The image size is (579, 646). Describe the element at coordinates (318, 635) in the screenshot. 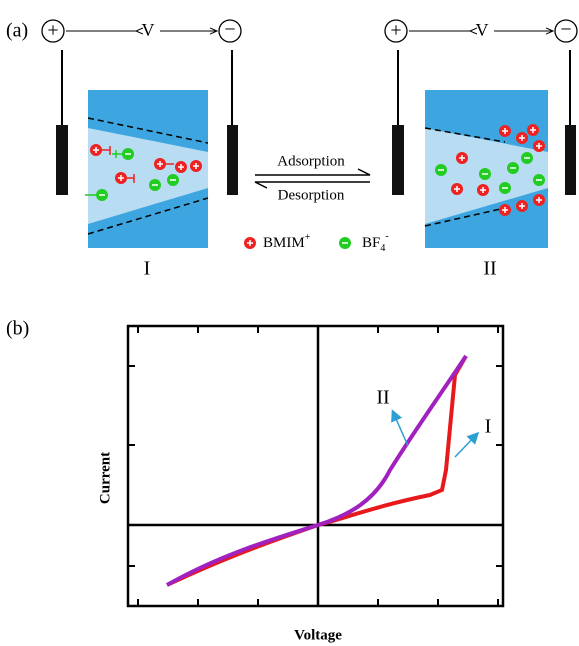

I see `x-axis-title: Voltage` at that location.